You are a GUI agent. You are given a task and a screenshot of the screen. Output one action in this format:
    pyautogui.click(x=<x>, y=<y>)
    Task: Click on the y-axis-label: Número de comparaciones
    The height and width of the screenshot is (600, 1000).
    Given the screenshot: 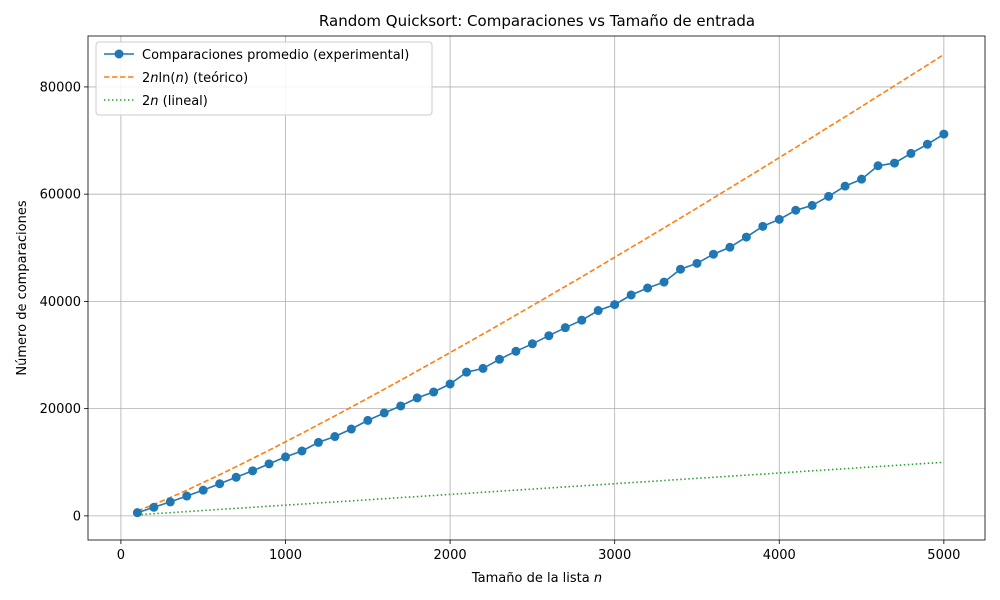 What is the action you would take?
    pyautogui.click(x=22, y=287)
    